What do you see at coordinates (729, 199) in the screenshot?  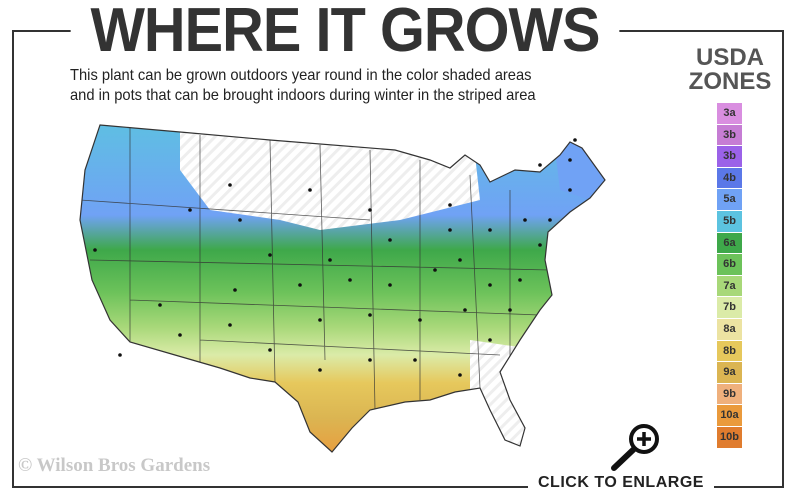 I see `legend-zone-5a: 5a` at bounding box center [729, 199].